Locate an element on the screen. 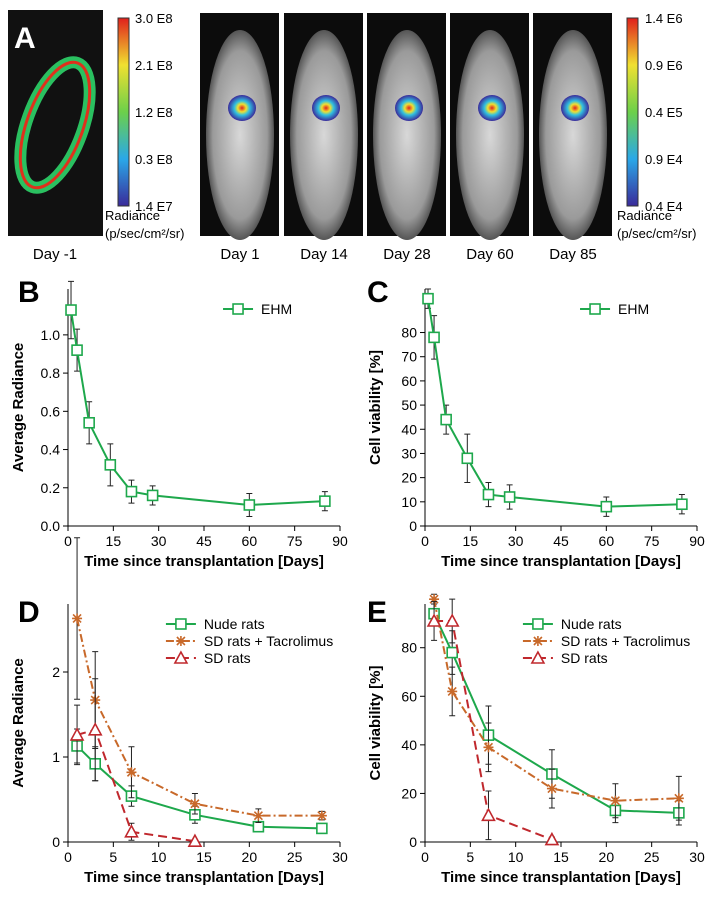 This screenshot has width=714, height=908. panel-label: E is located at coordinates (377, 612).